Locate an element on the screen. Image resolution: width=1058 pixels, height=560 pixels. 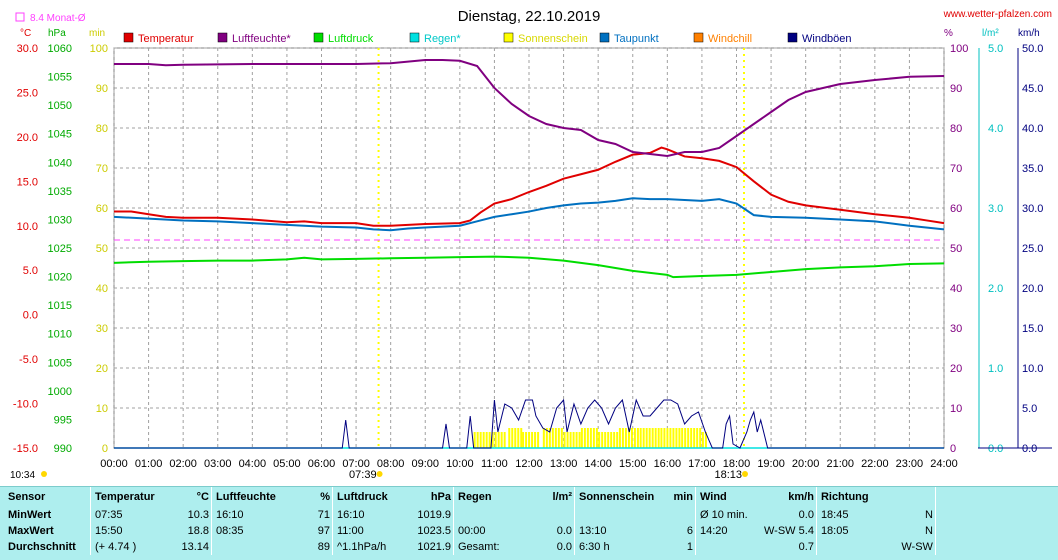
stats-cell: 97 is located at coordinates (323, 531).